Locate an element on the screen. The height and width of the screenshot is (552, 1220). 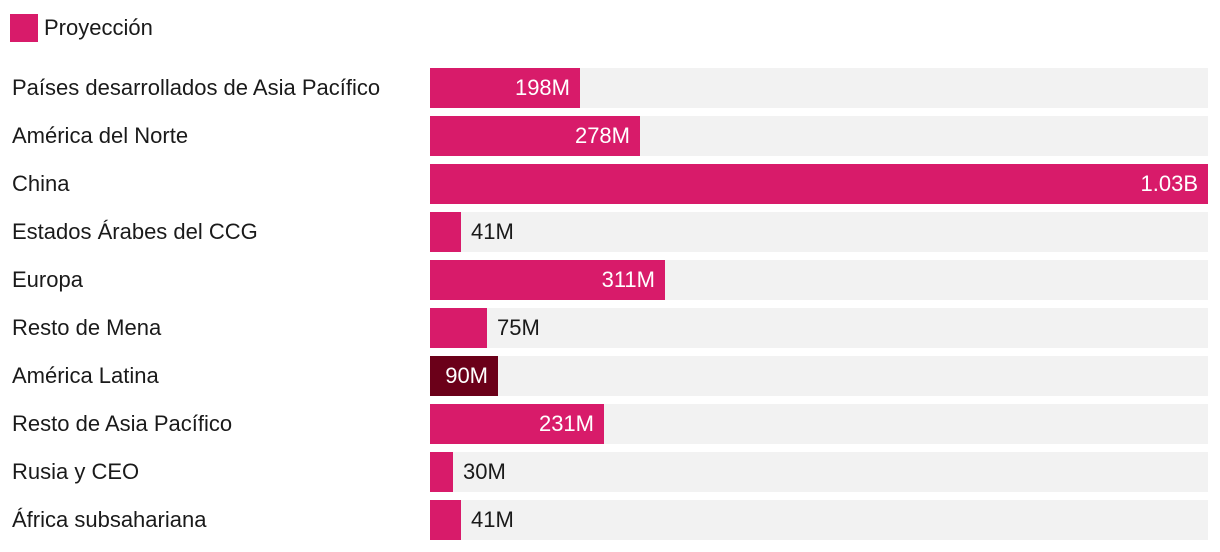
category-label: Rusia y CEO is located at coordinates (76, 471).